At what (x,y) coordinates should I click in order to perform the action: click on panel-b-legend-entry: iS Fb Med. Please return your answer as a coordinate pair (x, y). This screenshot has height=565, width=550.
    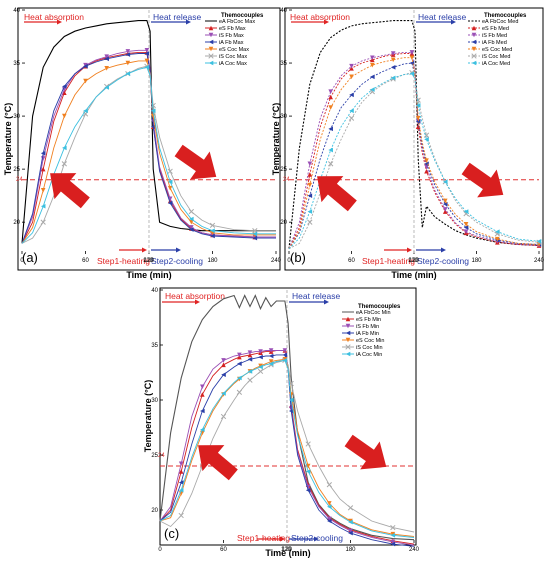
    Looking at the image, I should click on (494, 36).